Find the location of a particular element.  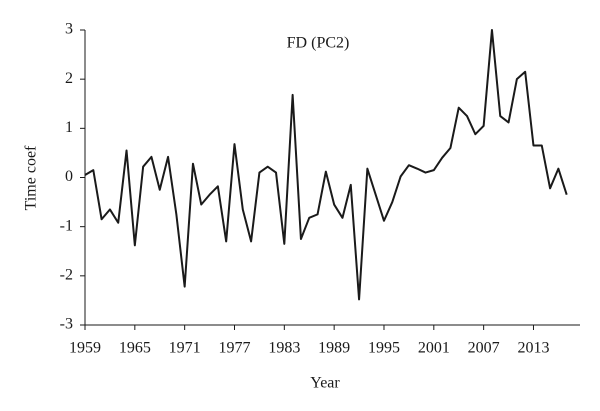

y-tick-label: -1 is located at coordinates (66, 225).